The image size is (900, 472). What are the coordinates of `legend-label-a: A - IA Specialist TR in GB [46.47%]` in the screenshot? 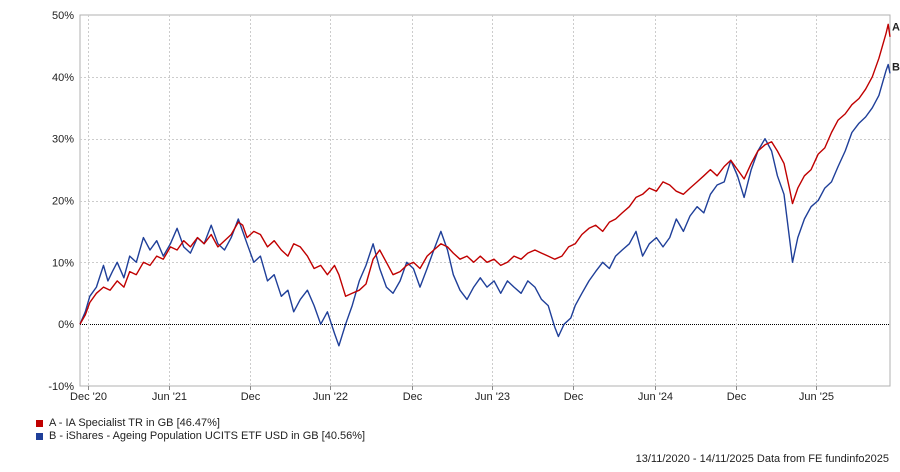 It's located at (134, 423).